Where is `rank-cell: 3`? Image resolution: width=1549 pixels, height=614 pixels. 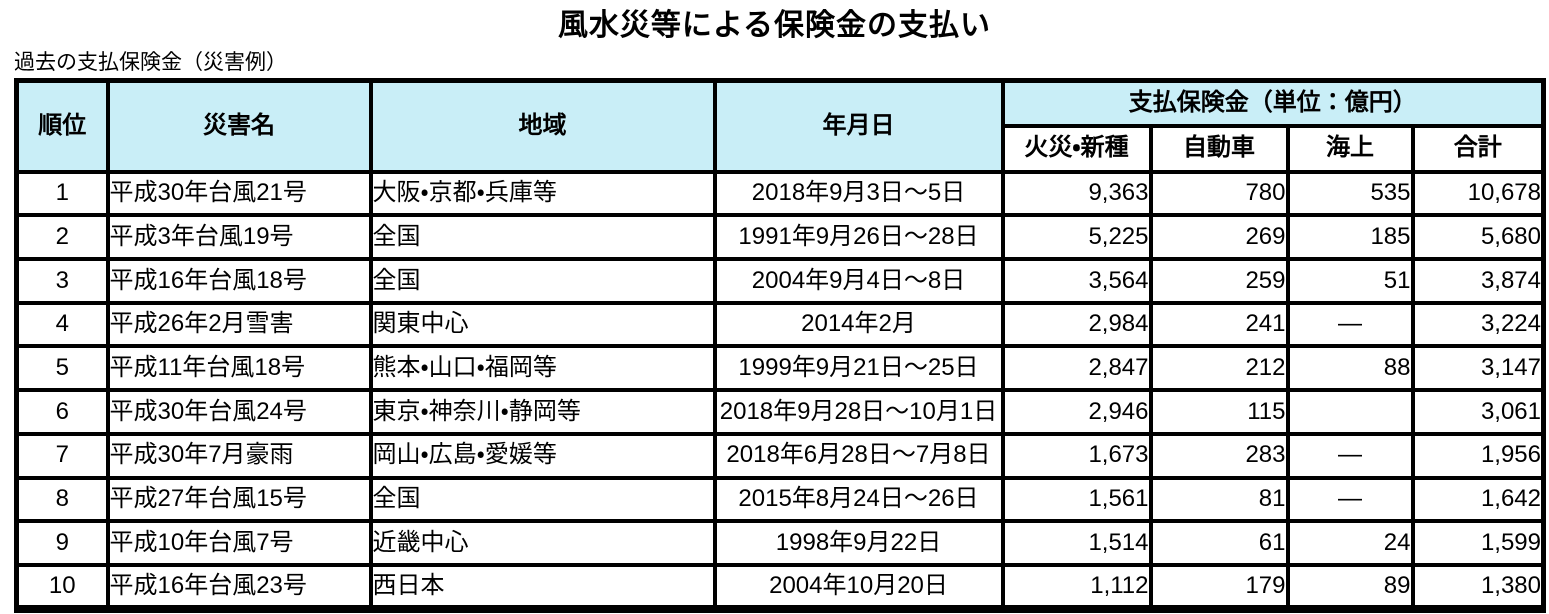
rank-cell: 3 is located at coordinates (62, 281).